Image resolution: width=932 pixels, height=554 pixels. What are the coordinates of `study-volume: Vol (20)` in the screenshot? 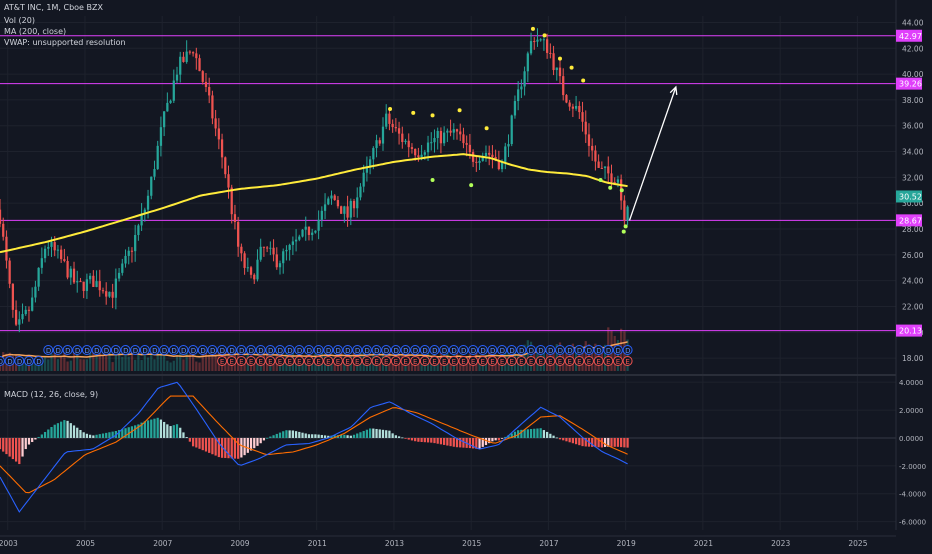 It's located at (19, 20).